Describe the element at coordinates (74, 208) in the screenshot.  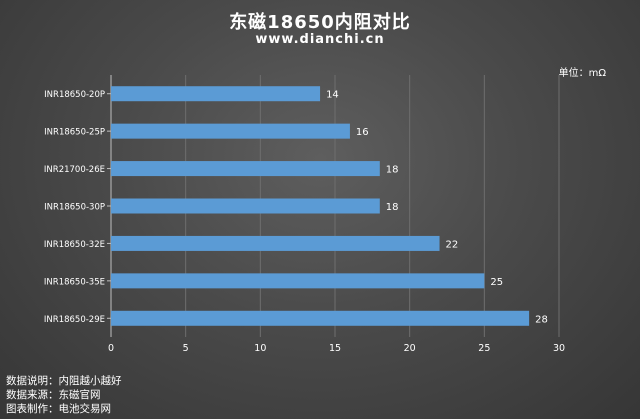
I see `category-label: INR18650-30P` at that location.